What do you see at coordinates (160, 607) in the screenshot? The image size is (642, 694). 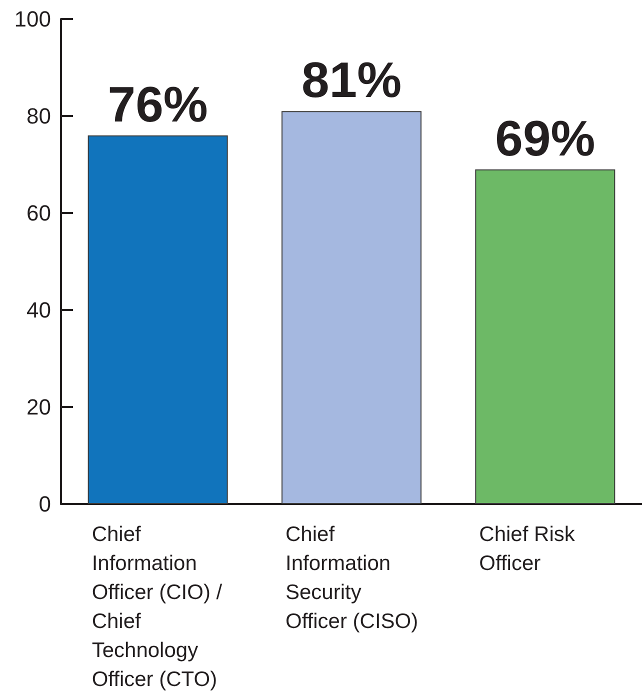 I see `x-tick-label: Chief Information Officer (CIO) / Chief Technology Officer (CTO)` at bounding box center [160, 607].